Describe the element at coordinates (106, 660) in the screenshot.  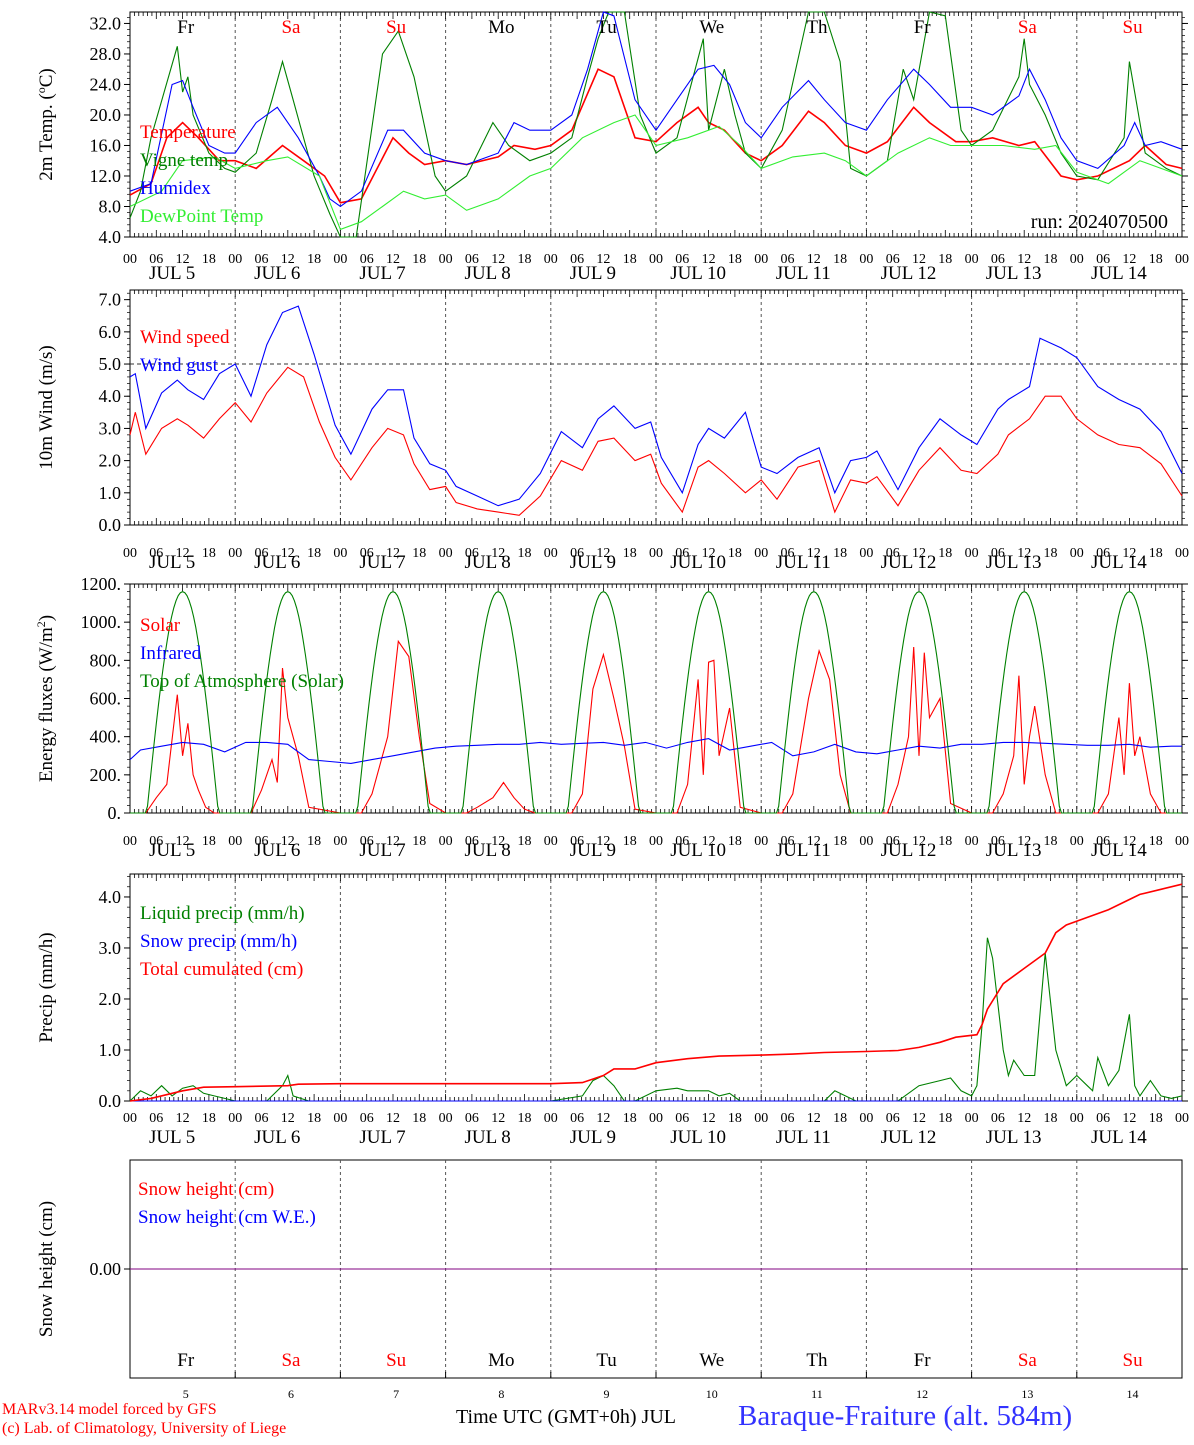
I see `y-tick-label: 800.` at that location.